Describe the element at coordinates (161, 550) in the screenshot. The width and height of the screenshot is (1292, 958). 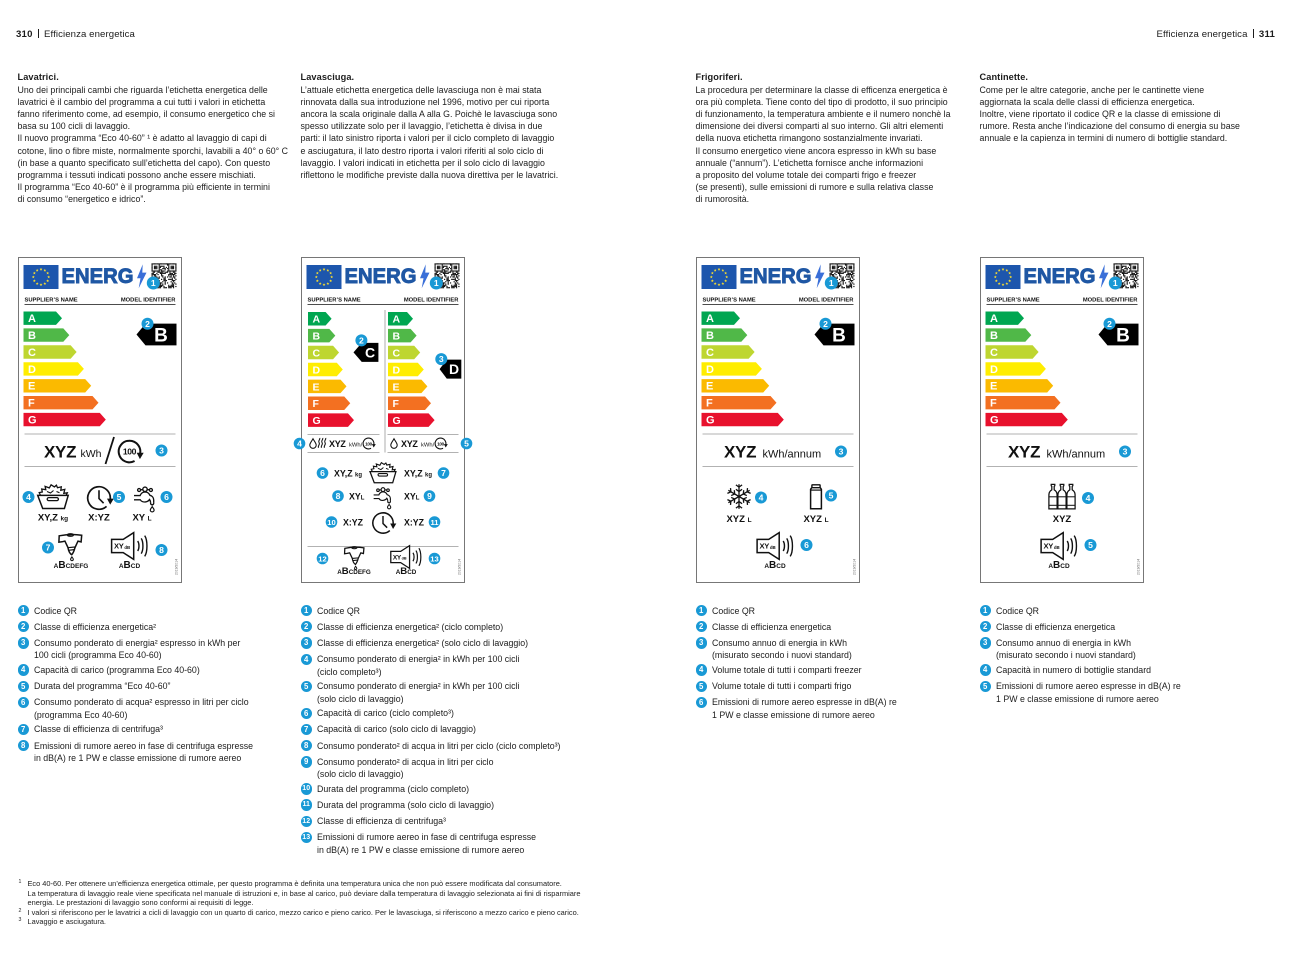
I see `svg-text: 8` at that location.